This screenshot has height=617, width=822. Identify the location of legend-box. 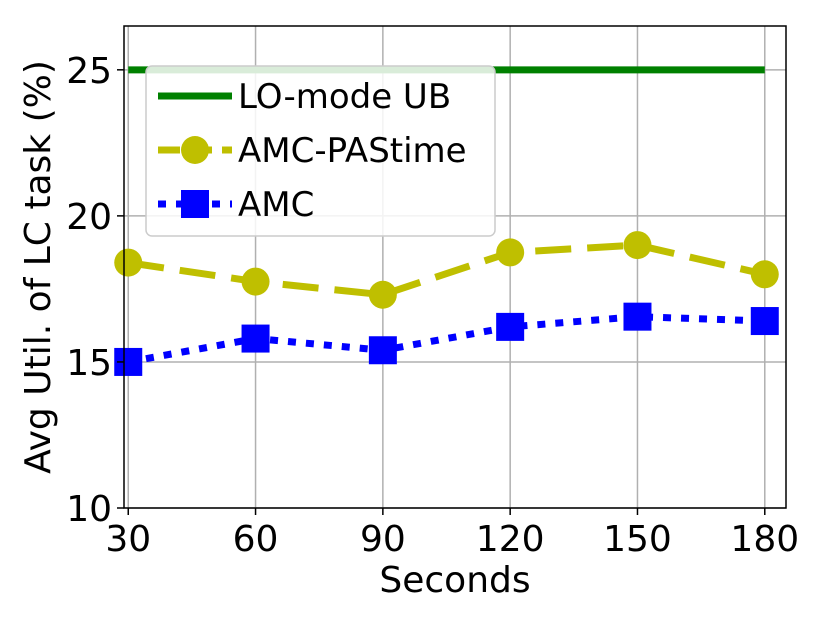
(320, 151).